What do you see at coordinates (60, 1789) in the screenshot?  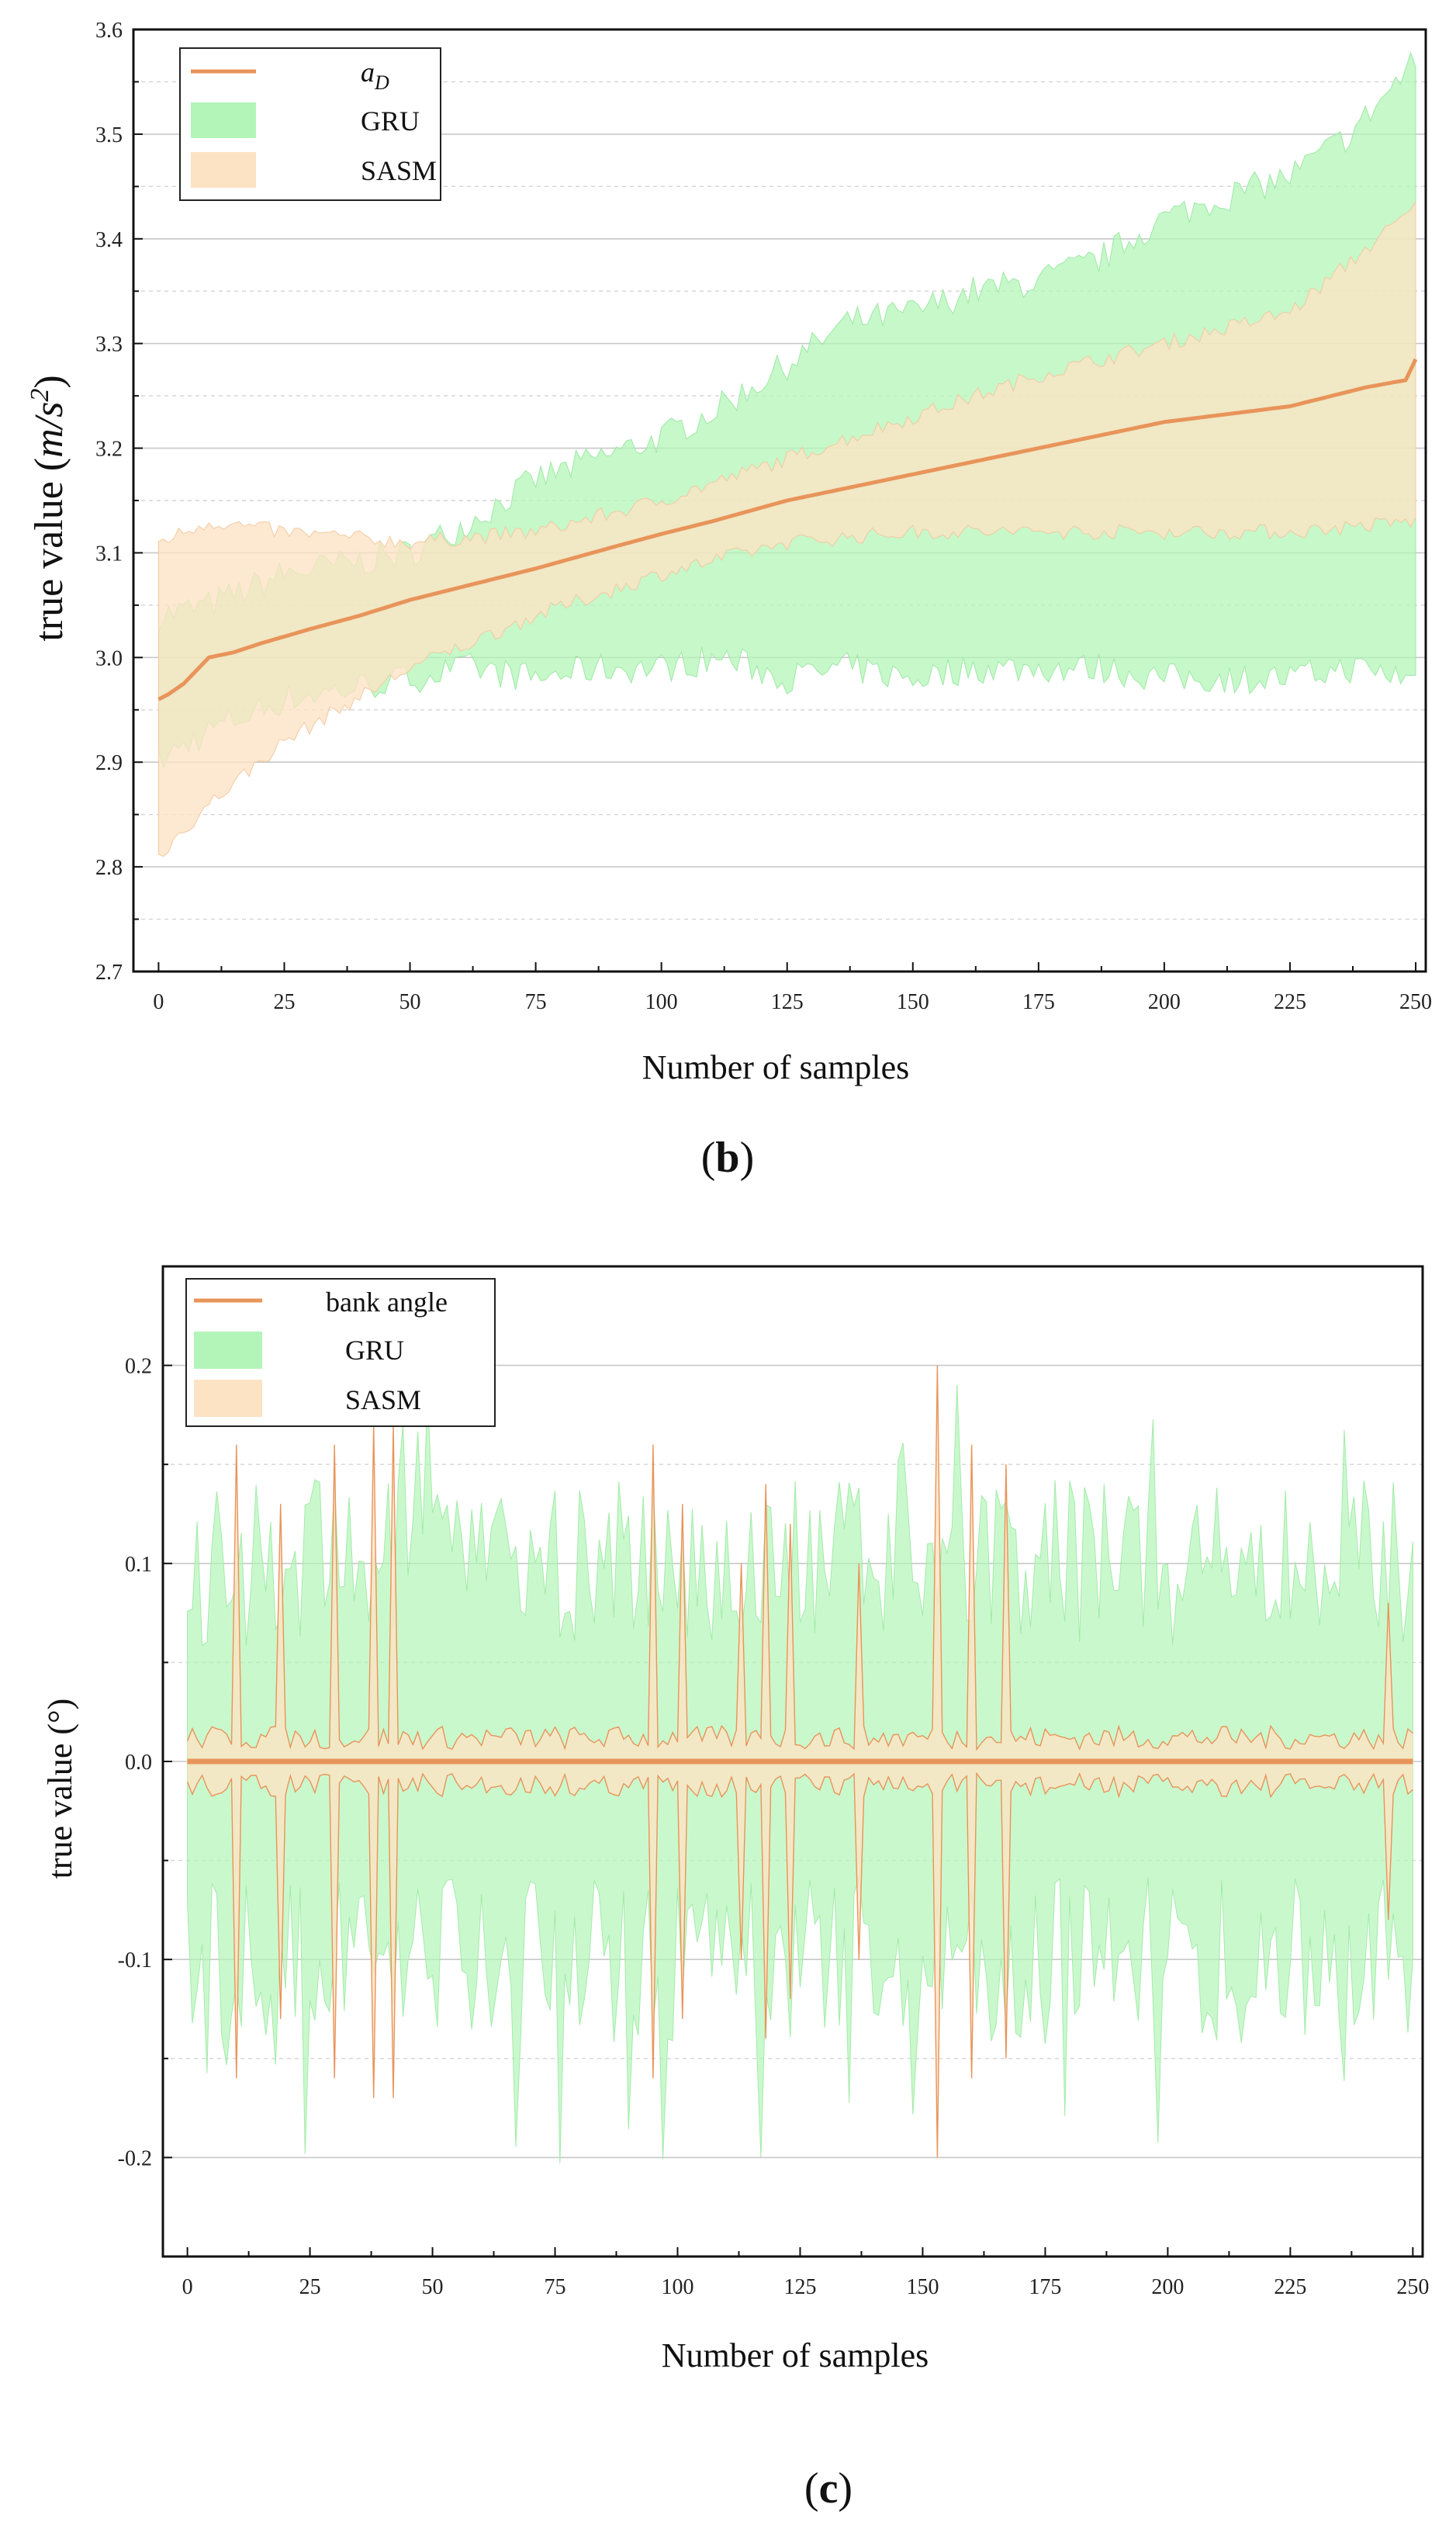 I see `y-axis-label: true value (°)` at bounding box center [60, 1789].